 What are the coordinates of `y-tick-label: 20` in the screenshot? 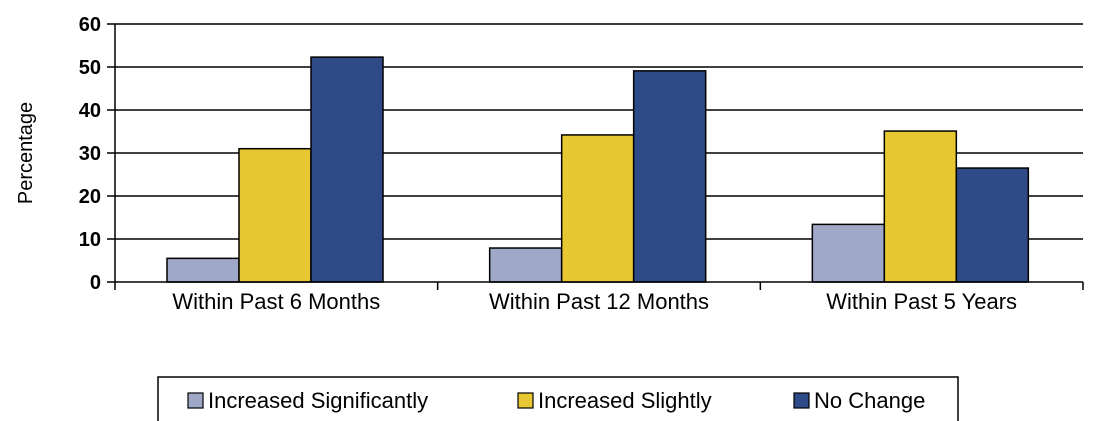 It's located at (90, 197).